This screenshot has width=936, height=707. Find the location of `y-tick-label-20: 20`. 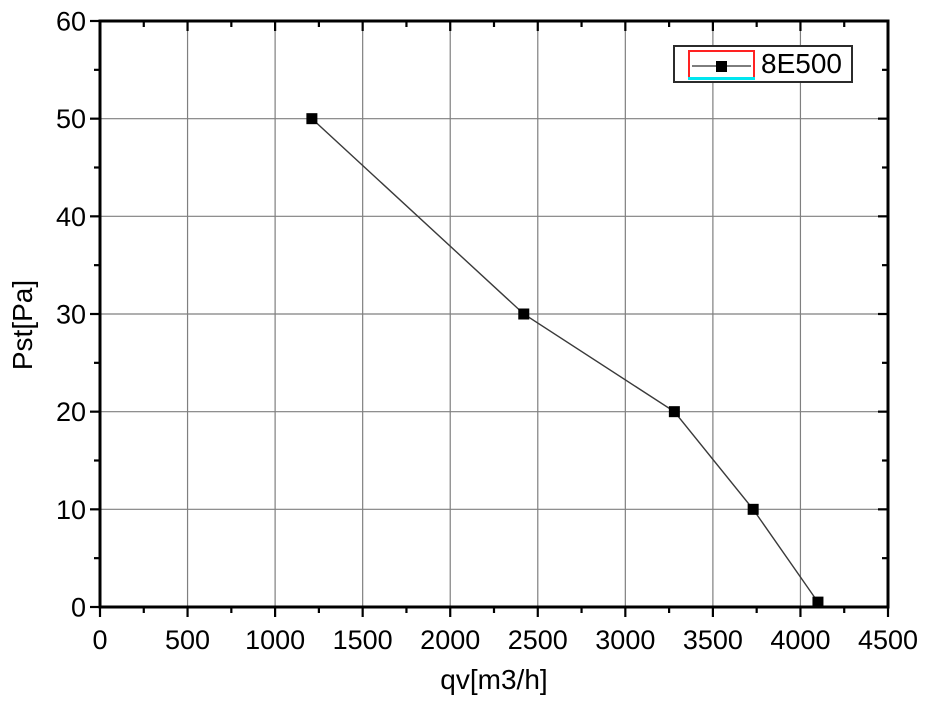

y-tick-label-20: 20 is located at coordinates (71, 412).